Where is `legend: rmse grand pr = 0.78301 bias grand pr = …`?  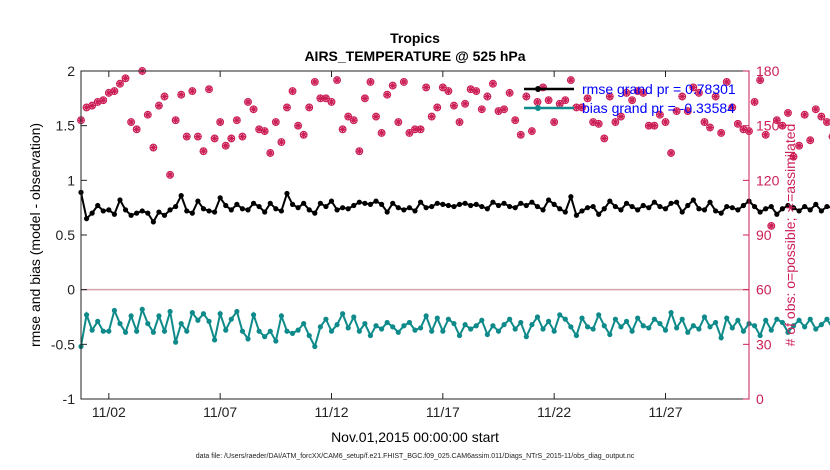
legend: rmse grand pr = 0.78301 bias grand pr = … is located at coordinates (630, 98).